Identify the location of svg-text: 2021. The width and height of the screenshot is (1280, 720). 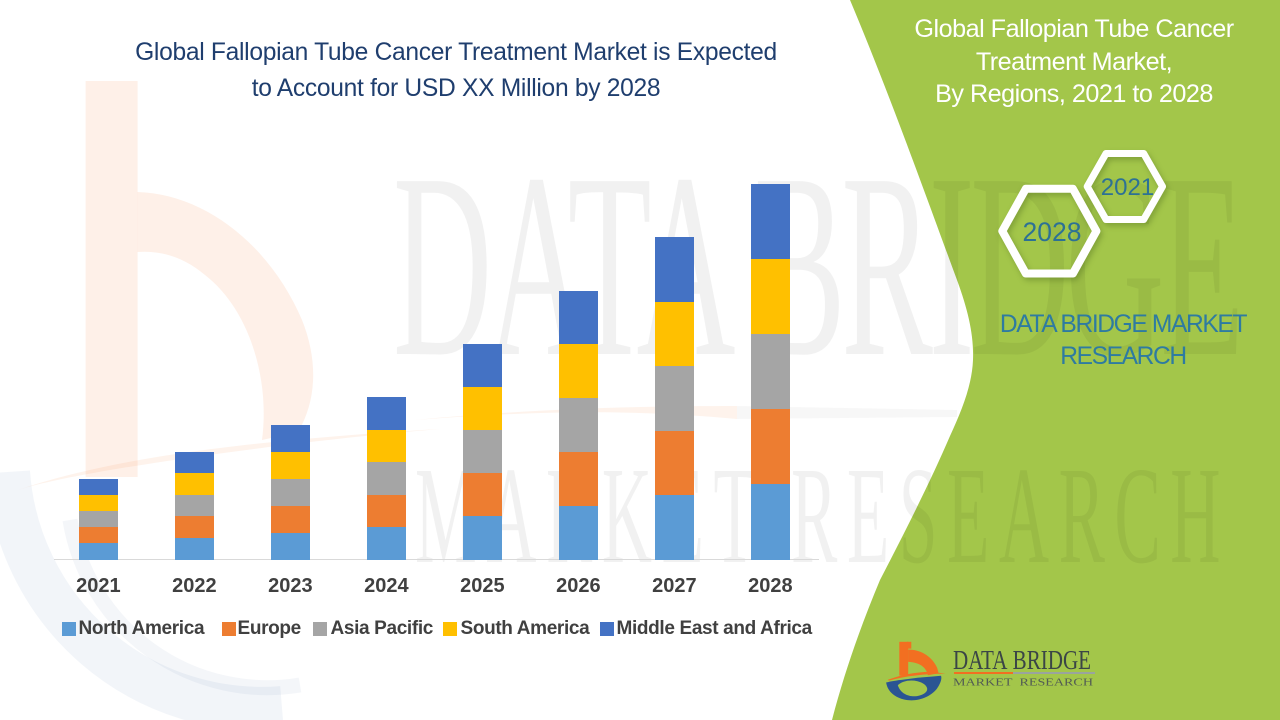
(1127, 187).